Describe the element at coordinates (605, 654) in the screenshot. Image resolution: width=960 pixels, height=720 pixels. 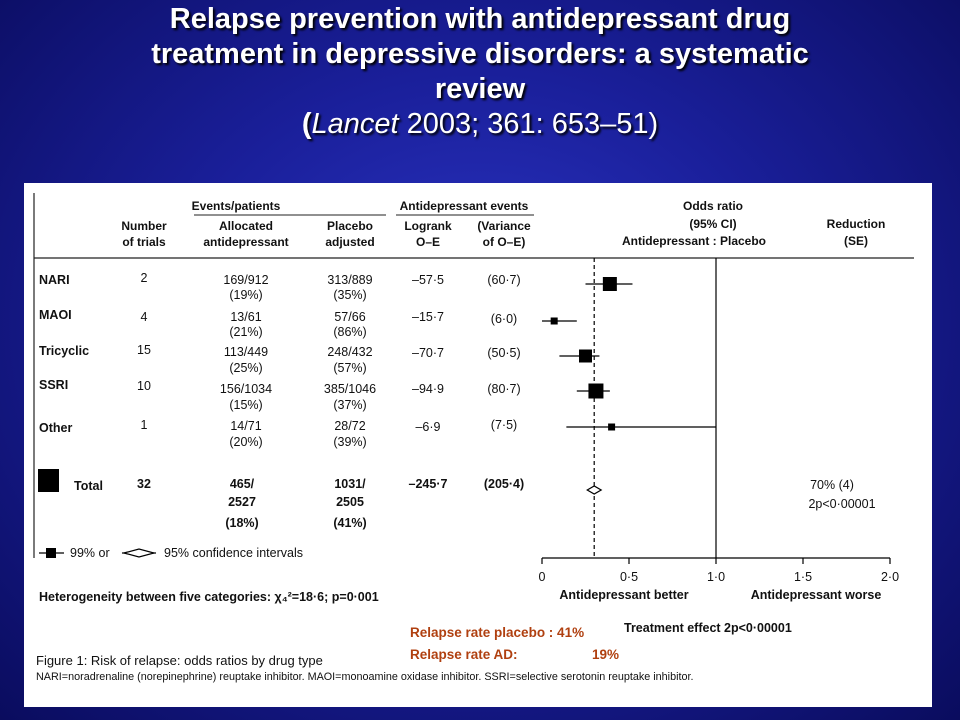
I see `relapse-rate-ad-value: 19%` at that location.